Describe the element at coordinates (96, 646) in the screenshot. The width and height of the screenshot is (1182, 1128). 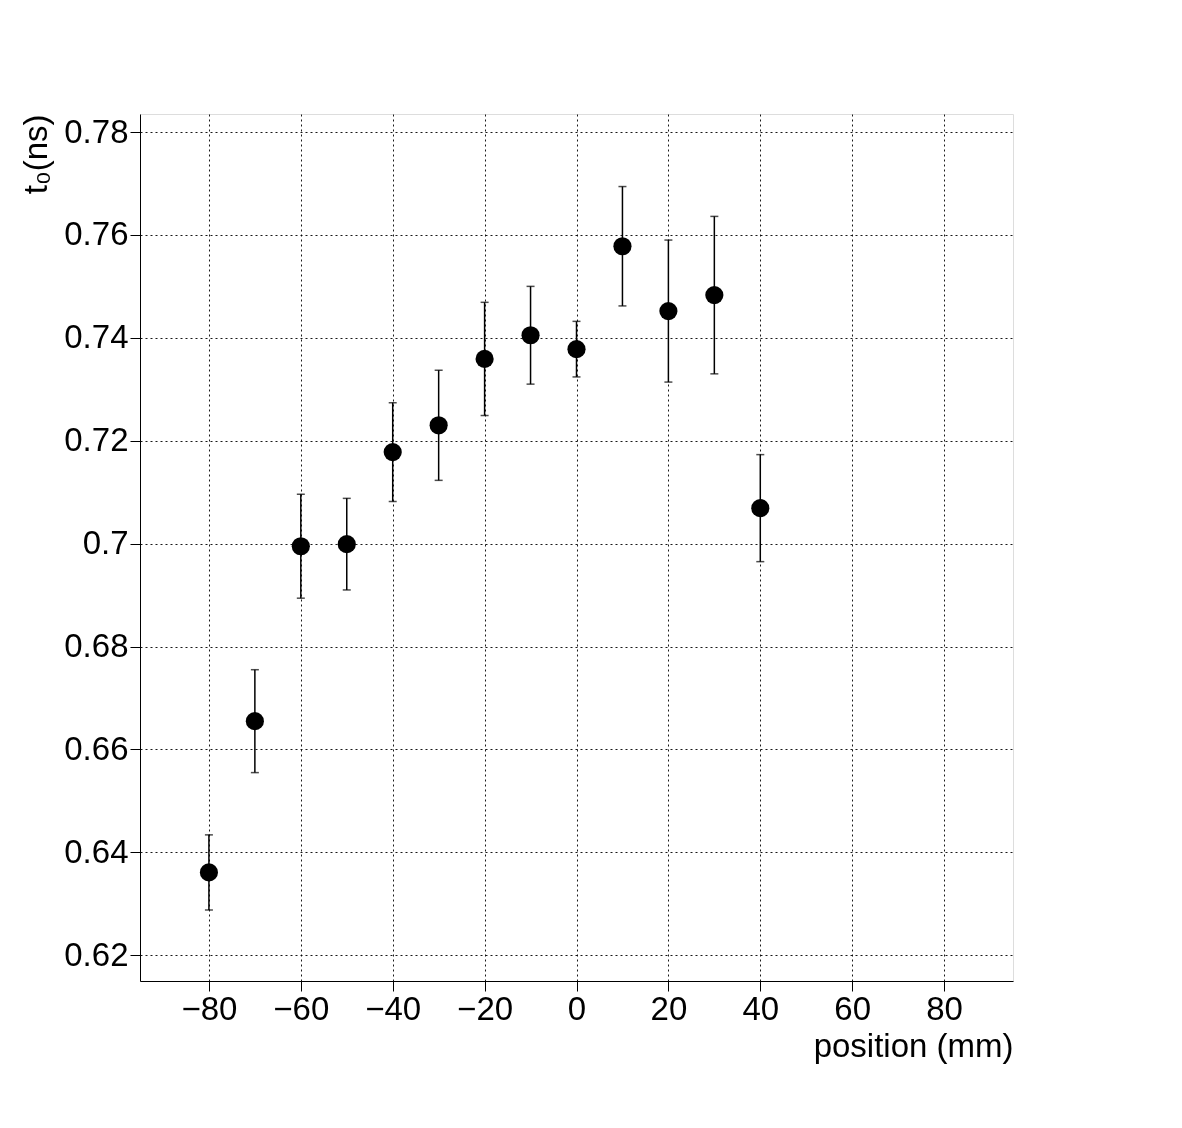
I see `y-tick-label: 0.68` at that location.